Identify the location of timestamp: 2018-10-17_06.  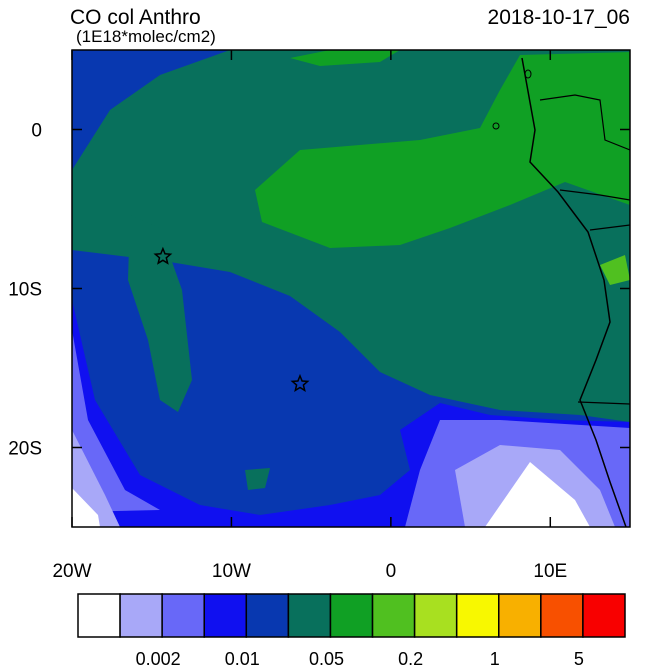
(559, 17).